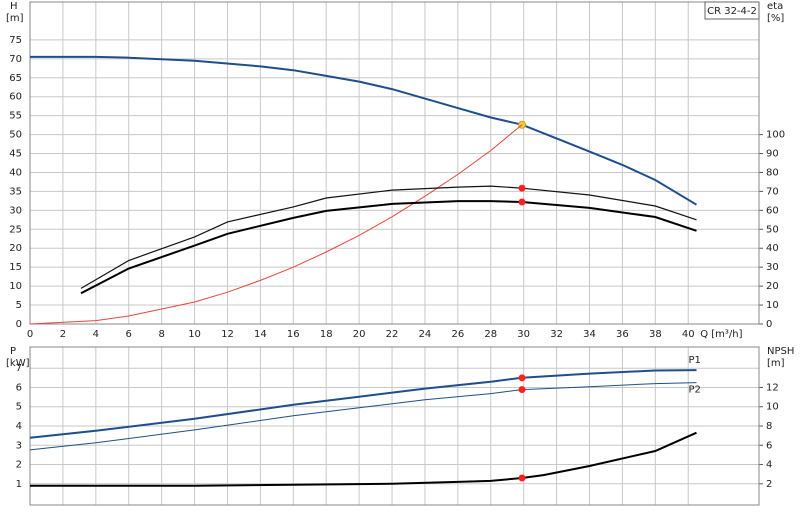 This screenshot has width=800, height=520. What do you see at coordinates (772, 172) in the screenshot?
I see `y2-tick-label: 80` at bounding box center [772, 172].